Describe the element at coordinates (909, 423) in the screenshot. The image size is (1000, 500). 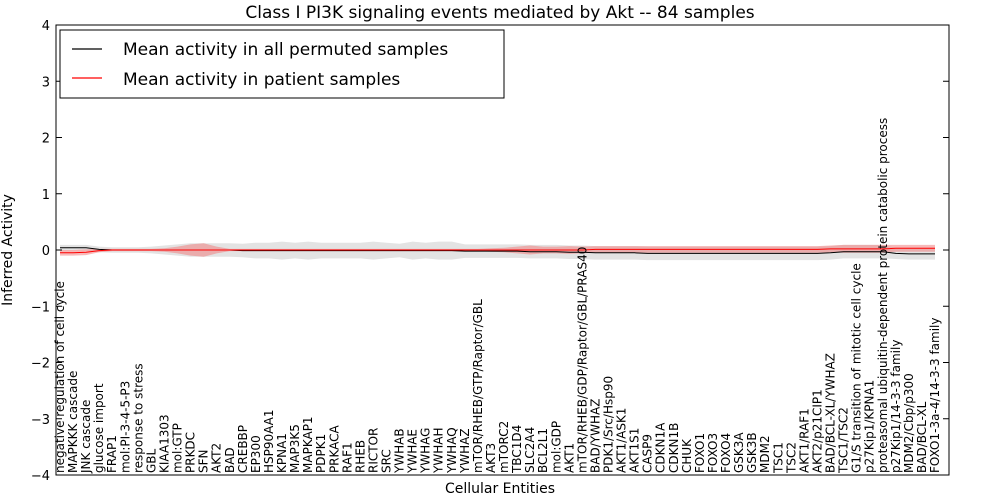
I see `x-tick-label: MDM2/Cbp/p300` at that location.